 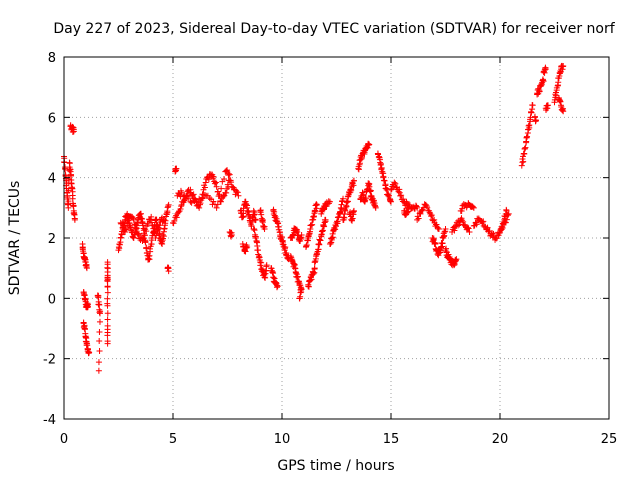 What do you see at coordinates (173, 439) in the screenshot?
I see `x-tick-label: 5` at bounding box center [173, 439].